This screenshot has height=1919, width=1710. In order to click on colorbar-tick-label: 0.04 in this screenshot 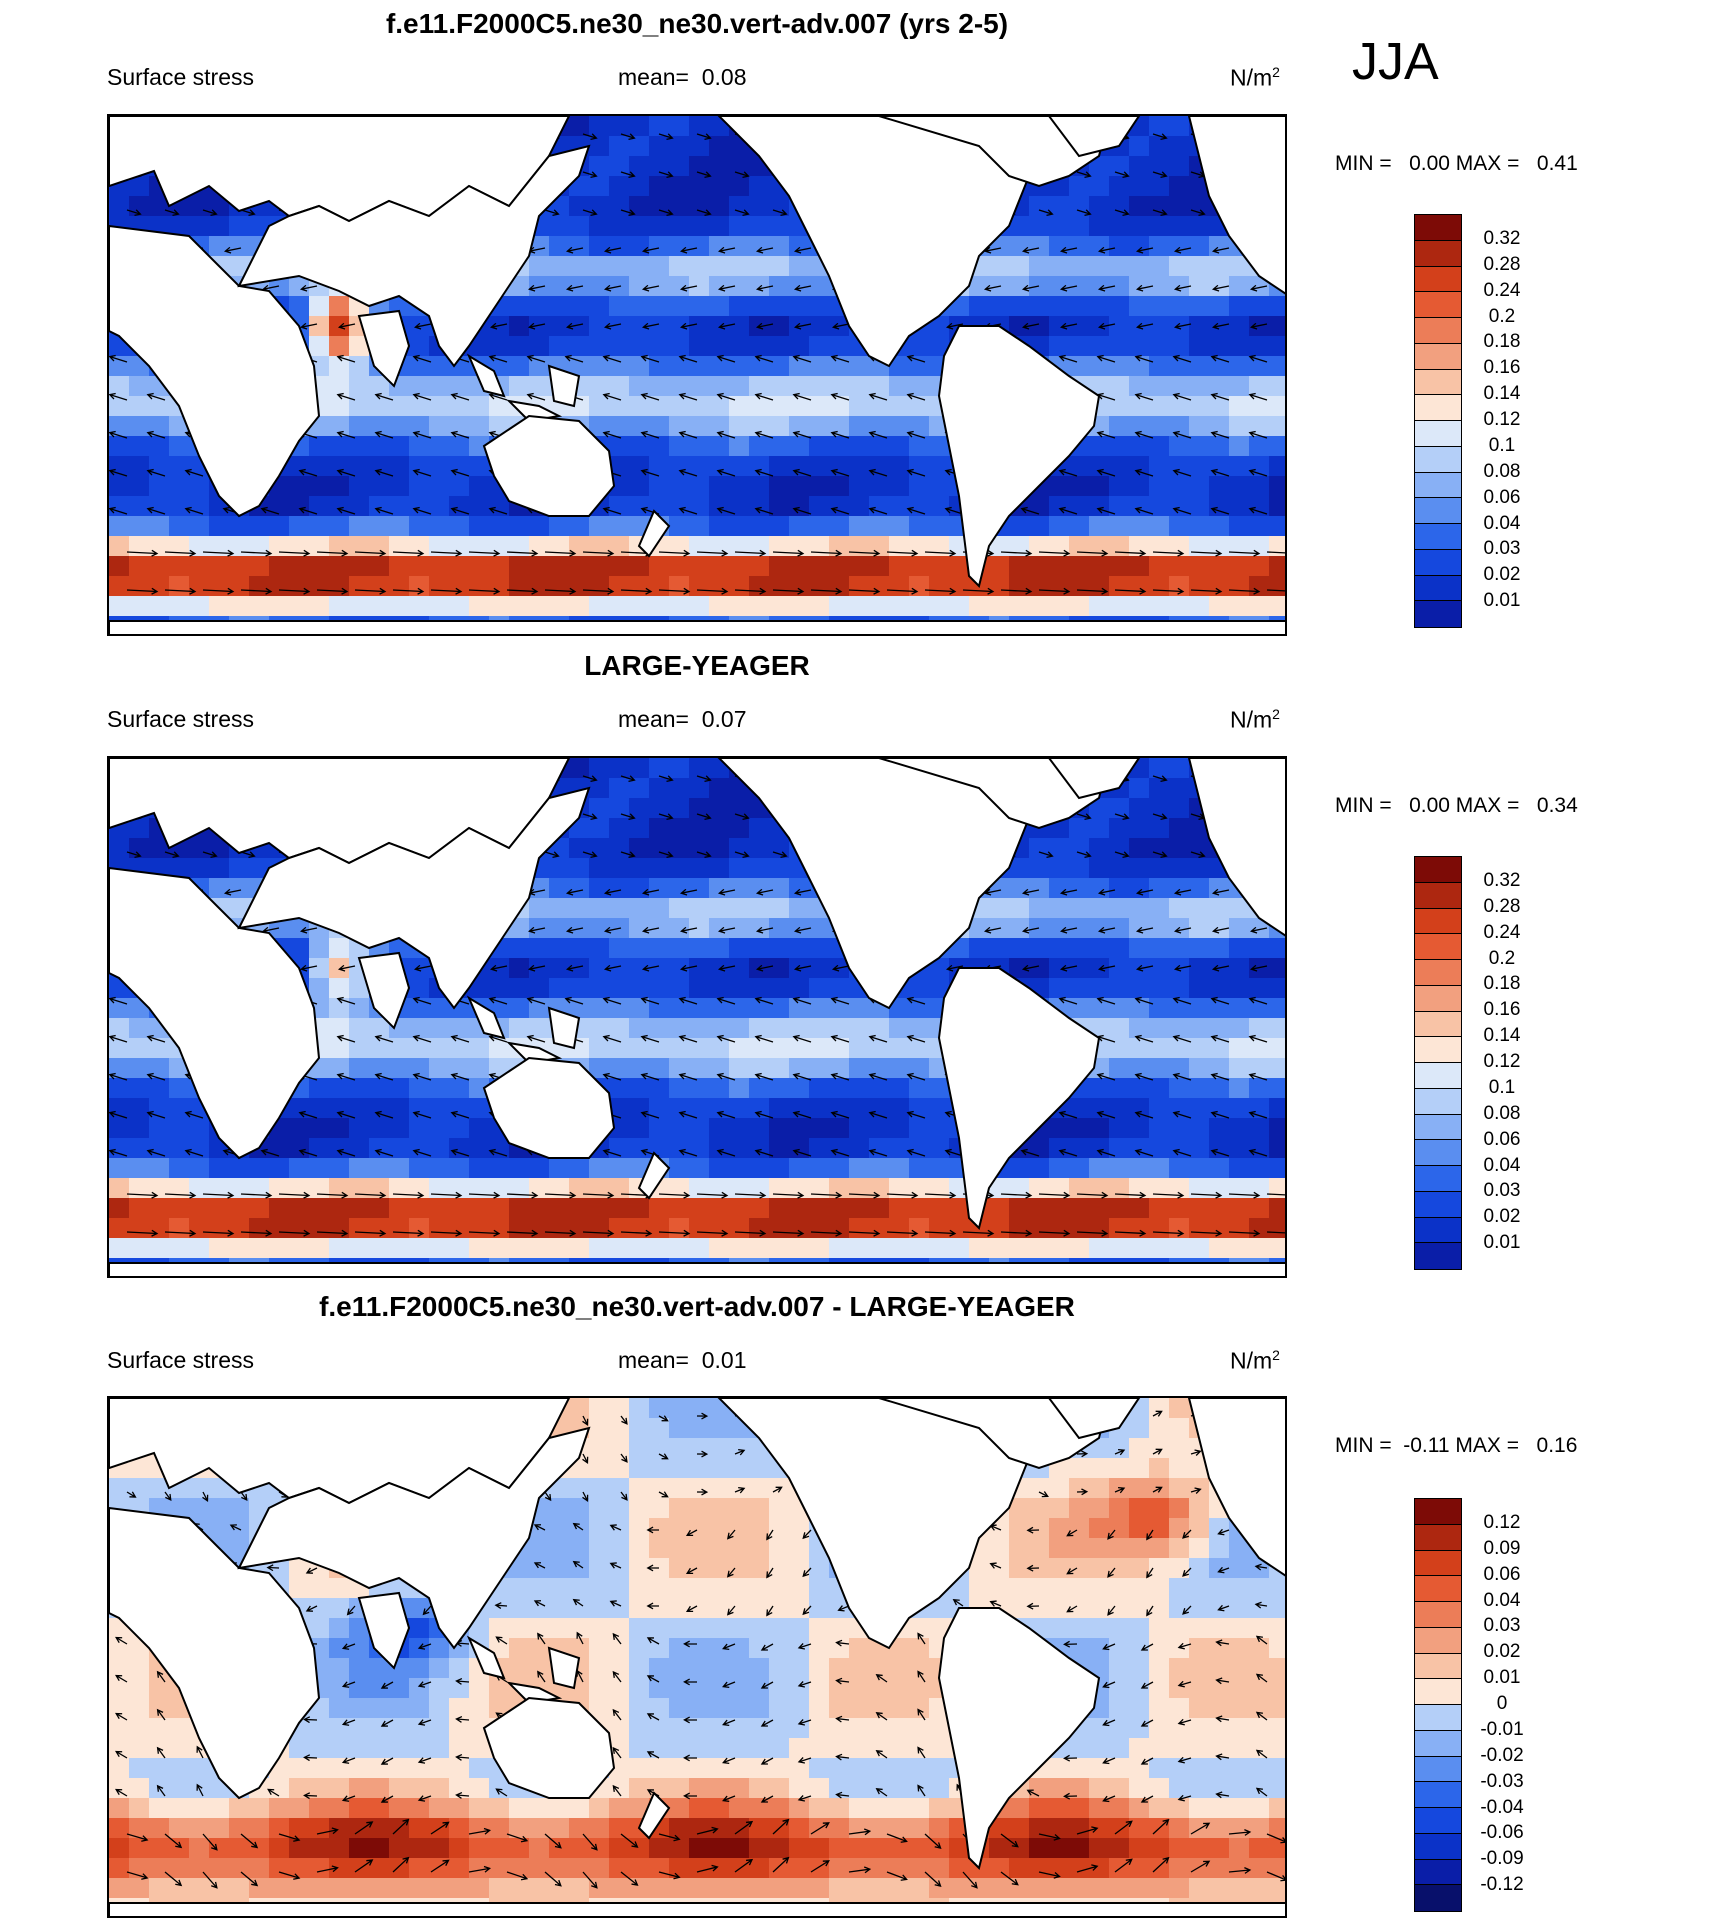, I will do `click(1502, 1165)`.